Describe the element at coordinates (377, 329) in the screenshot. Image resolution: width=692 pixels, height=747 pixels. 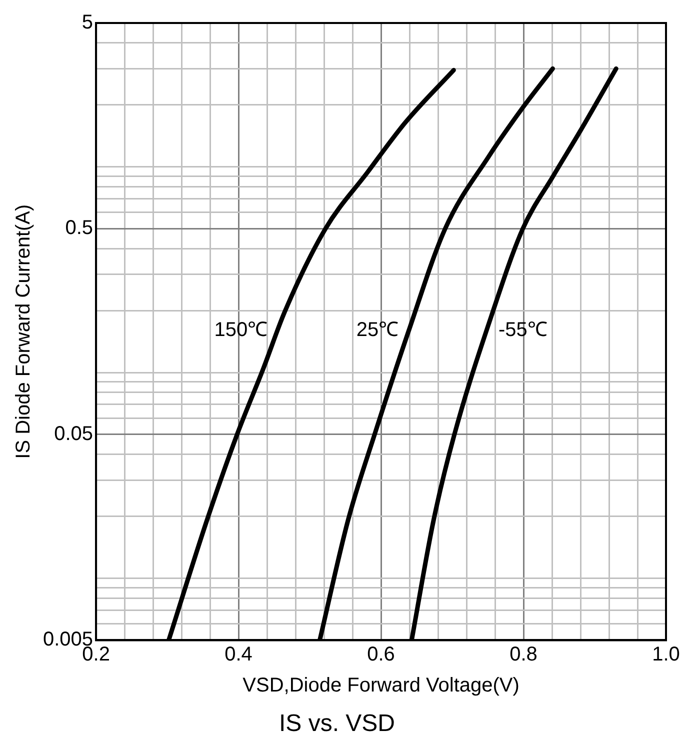
I see `series-label: 25℃` at that location.